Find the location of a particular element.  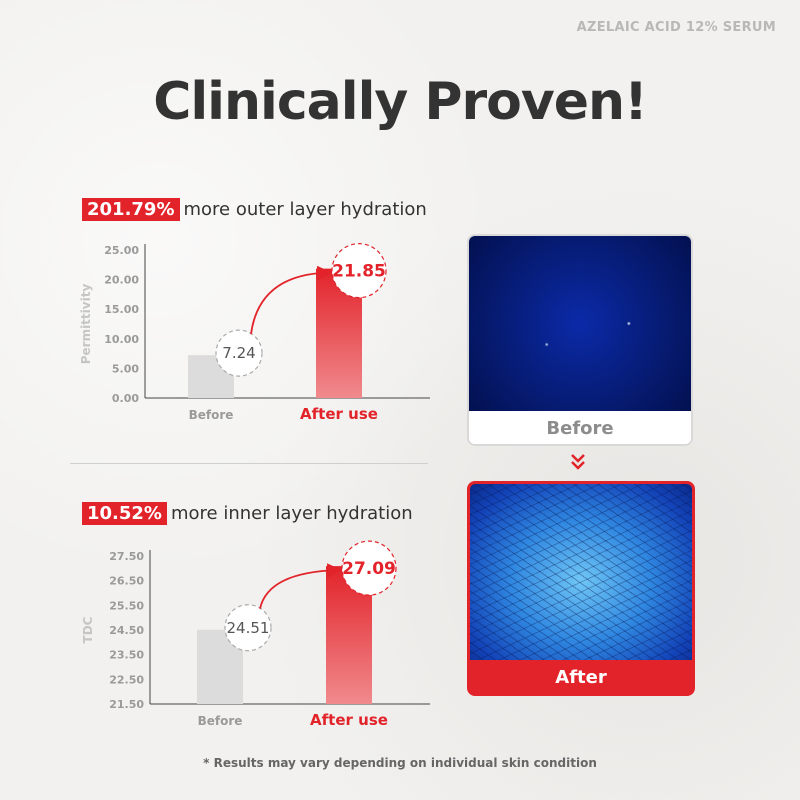

y-tick-label: 24.50 is located at coordinates (126, 630).